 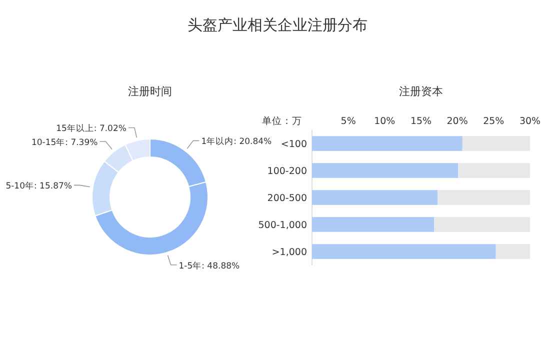 What do you see at coordinates (289, 252) in the screenshot?
I see `y-tick-label: >1,000` at bounding box center [289, 252].